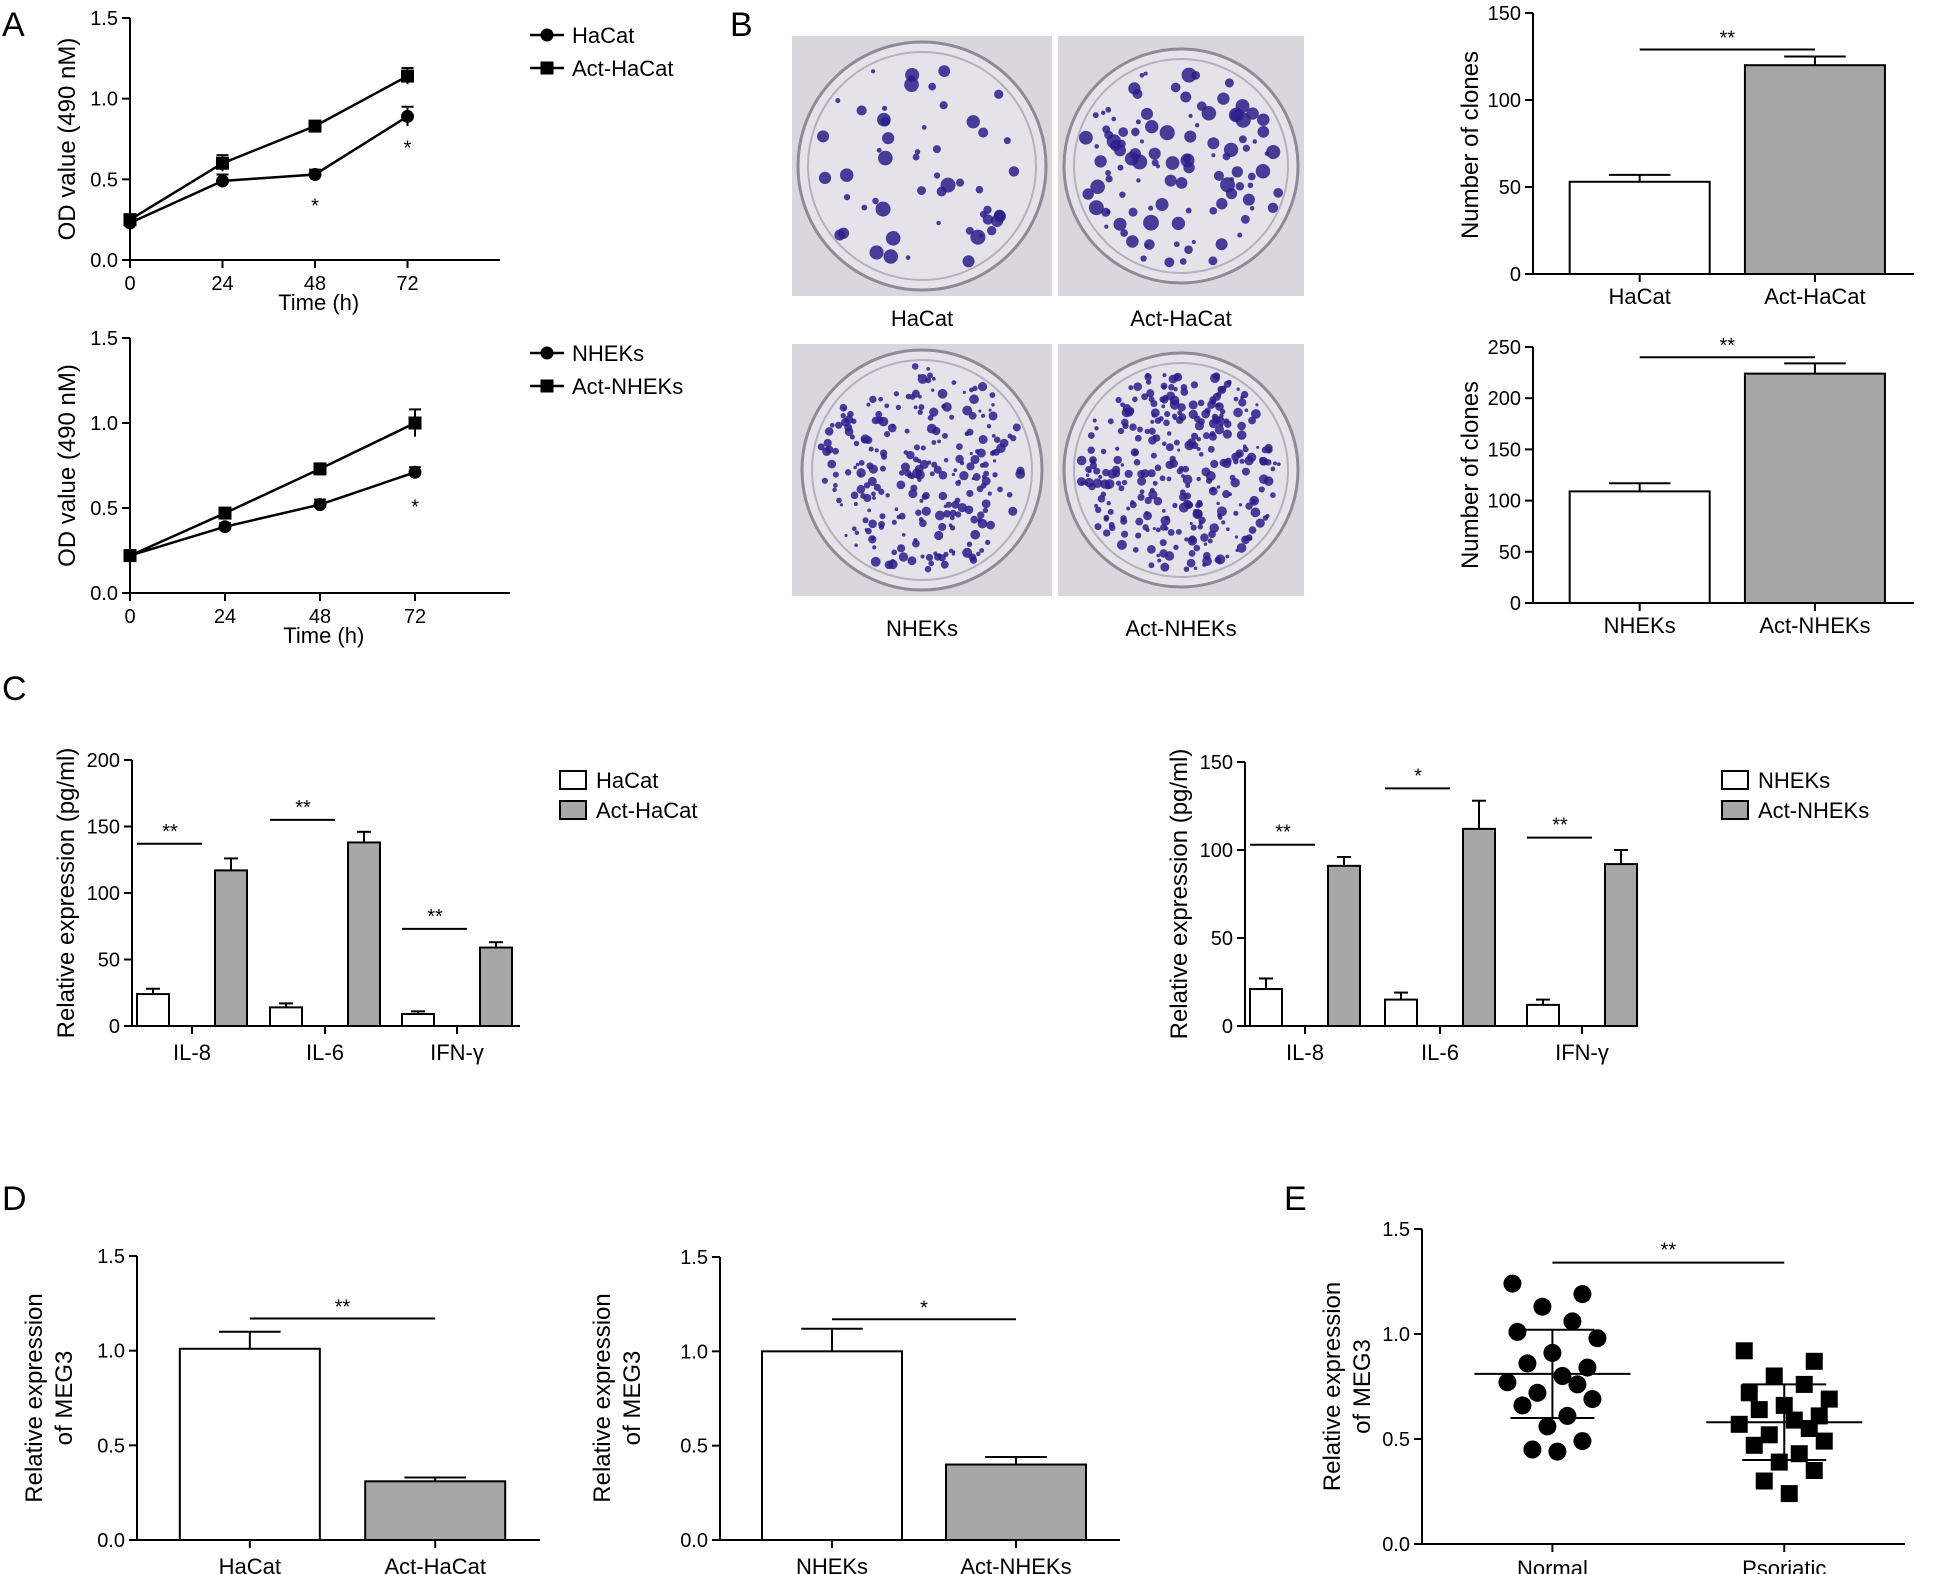 The width and height of the screenshot is (1946, 1574). Describe the element at coordinates (1735, 780) in the screenshot. I see `legend-swatch` at that location.